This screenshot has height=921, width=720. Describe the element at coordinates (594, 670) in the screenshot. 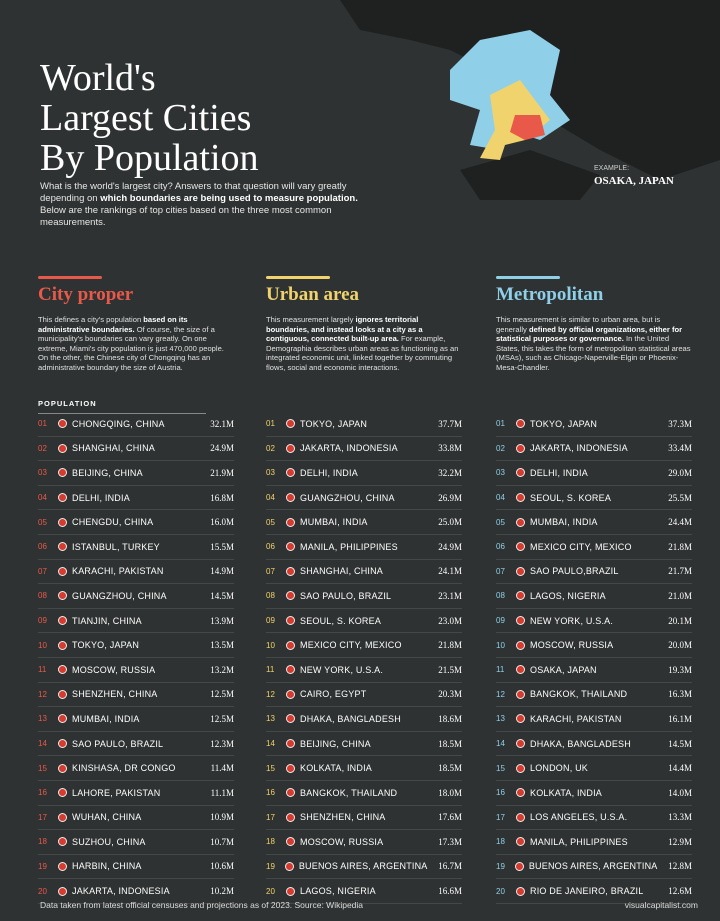

I see `table-row: 11 OSAKA, JAPAN 19.3M` at that location.